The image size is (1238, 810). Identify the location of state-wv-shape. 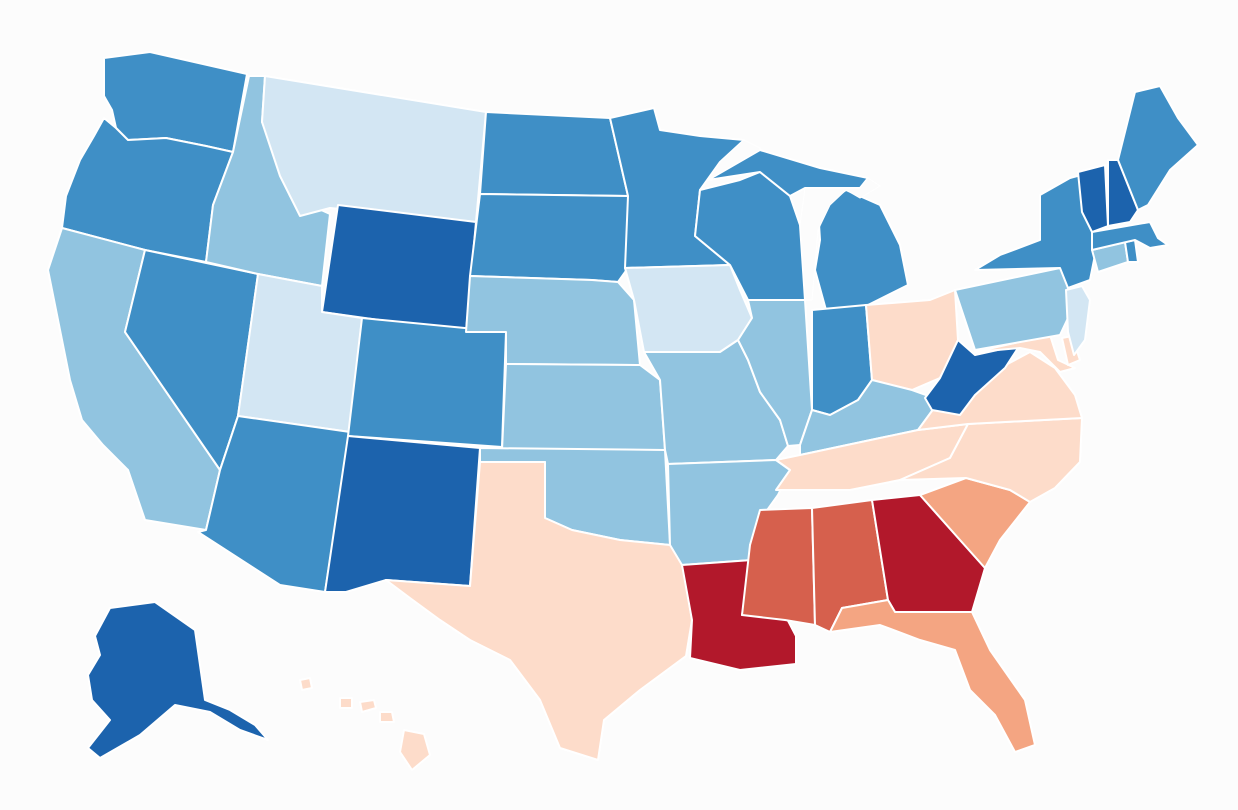
(972, 377).